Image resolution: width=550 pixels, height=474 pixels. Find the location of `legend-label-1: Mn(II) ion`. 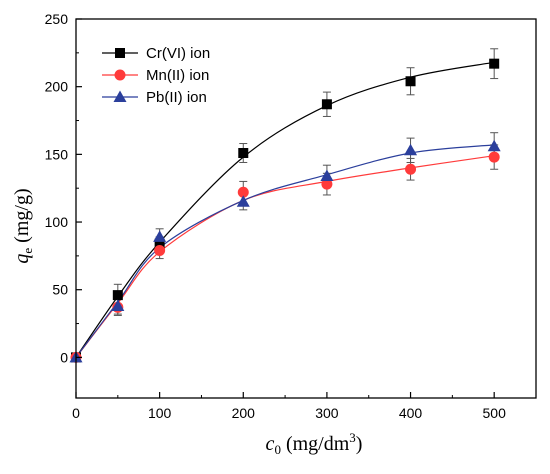

legend-label-1: Mn(II) ion is located at coordinates (177, 75).